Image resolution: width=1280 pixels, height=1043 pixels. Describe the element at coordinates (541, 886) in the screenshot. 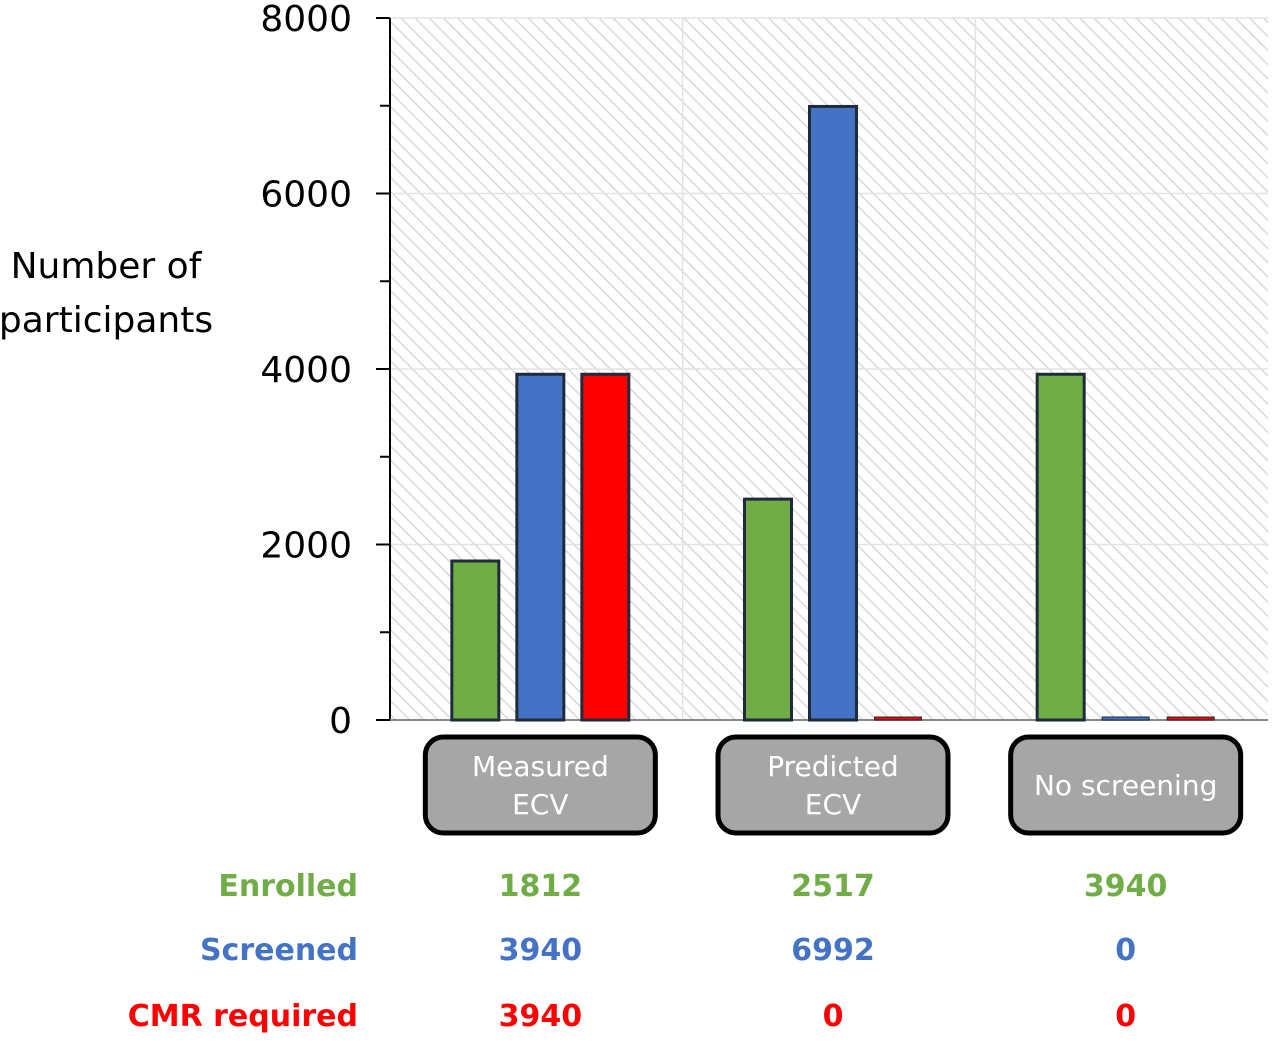

I see `table-cell-value: 1812` at that location.